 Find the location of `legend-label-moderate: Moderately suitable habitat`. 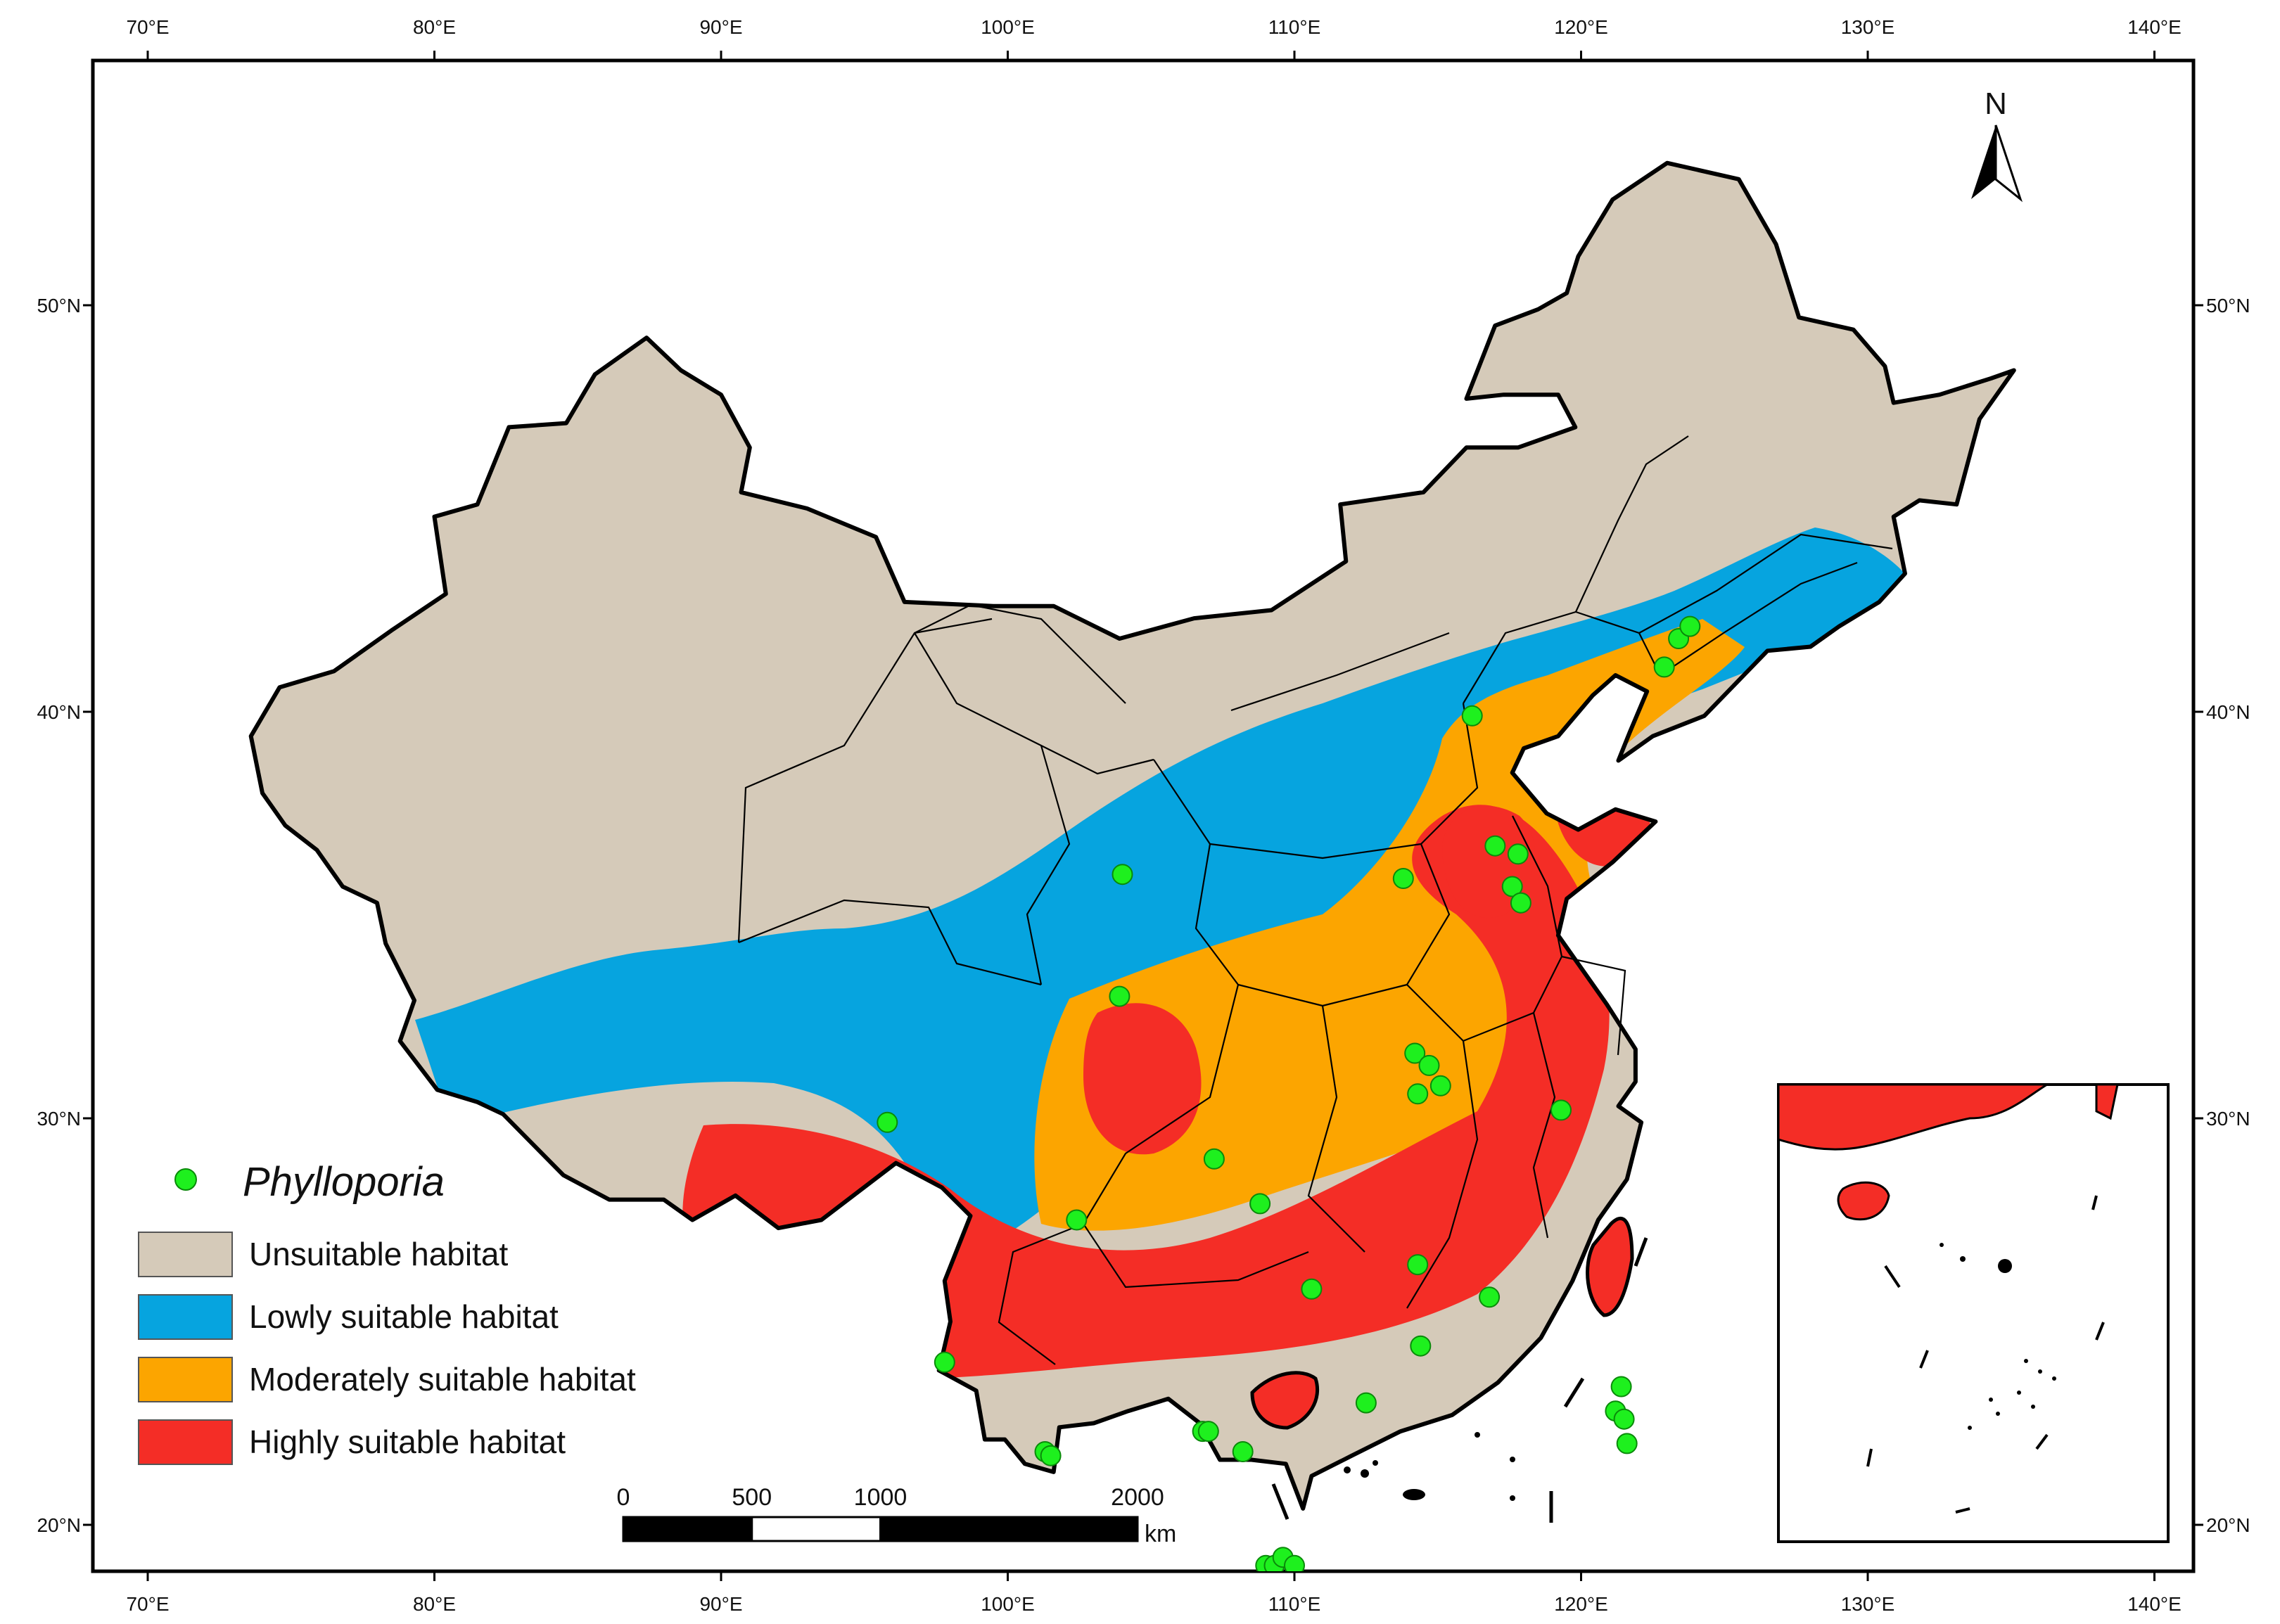

legend-label-moderate: Moderately suitable habitat is located at coordinates (442, 1379).